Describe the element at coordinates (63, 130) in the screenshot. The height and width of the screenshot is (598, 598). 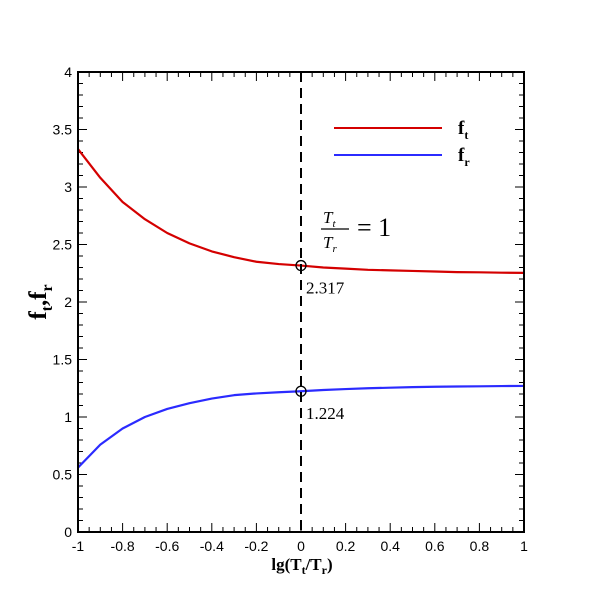
I see `y-tick-label: 3.5` at that location.